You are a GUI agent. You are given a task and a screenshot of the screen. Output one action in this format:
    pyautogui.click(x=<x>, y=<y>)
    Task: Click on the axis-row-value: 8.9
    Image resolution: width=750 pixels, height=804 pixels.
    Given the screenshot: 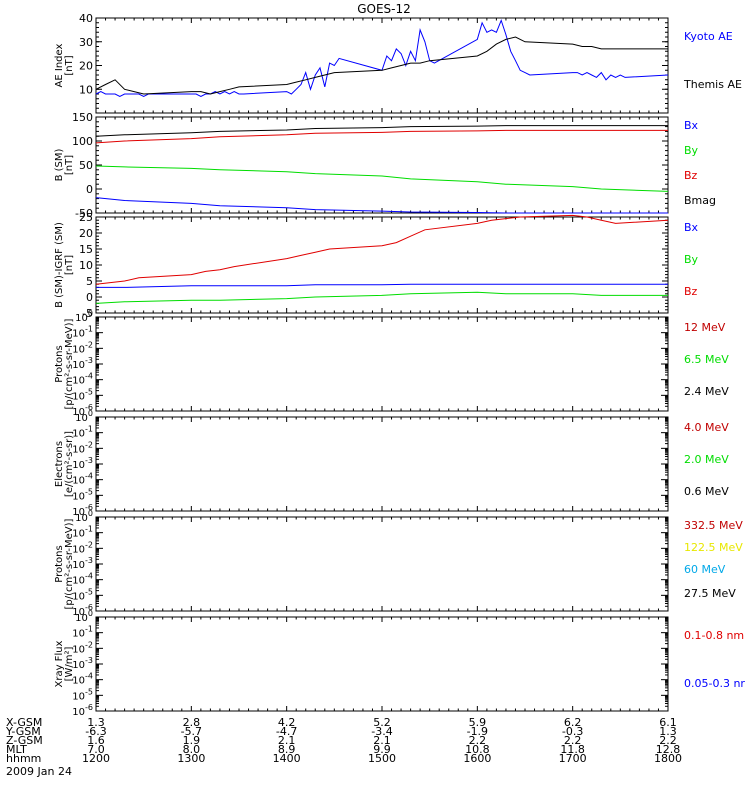 What is the action you would take?
    pyautogui.click(x=287, y=749)
    